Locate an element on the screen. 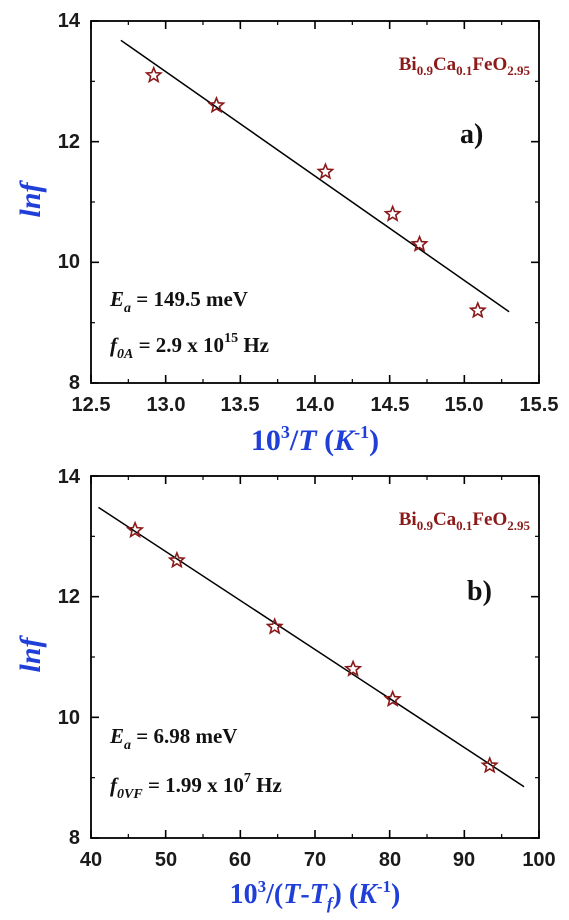  panel-a-label: a) is located at coordinates (471, 134).